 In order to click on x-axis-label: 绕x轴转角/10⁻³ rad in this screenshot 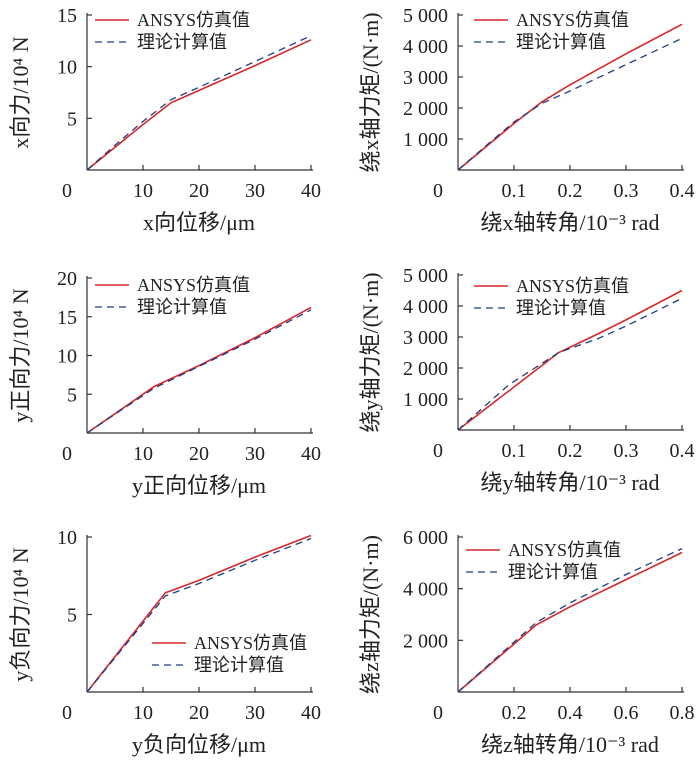, I will do `click(570, 222)`.